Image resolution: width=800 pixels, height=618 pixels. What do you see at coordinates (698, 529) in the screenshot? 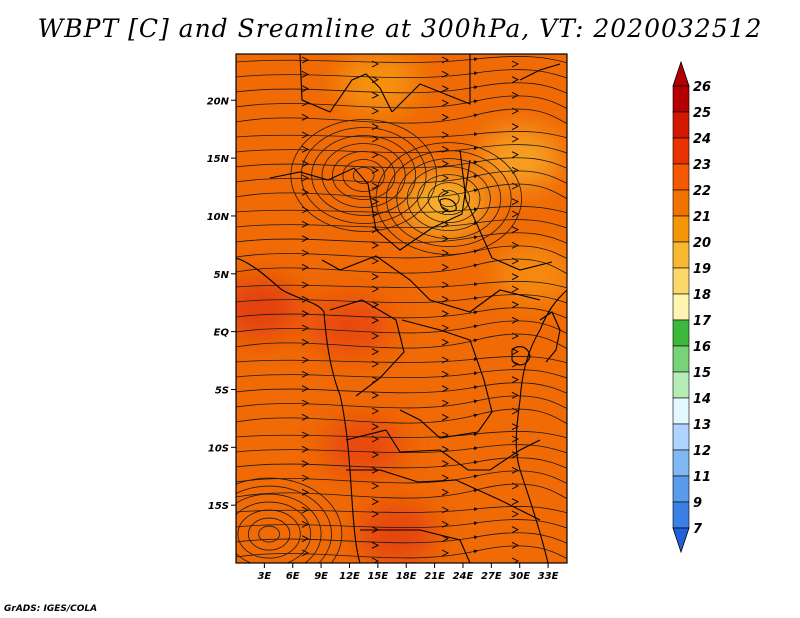
I see `colorbar-label: 7` at bounding box center [698, 529].